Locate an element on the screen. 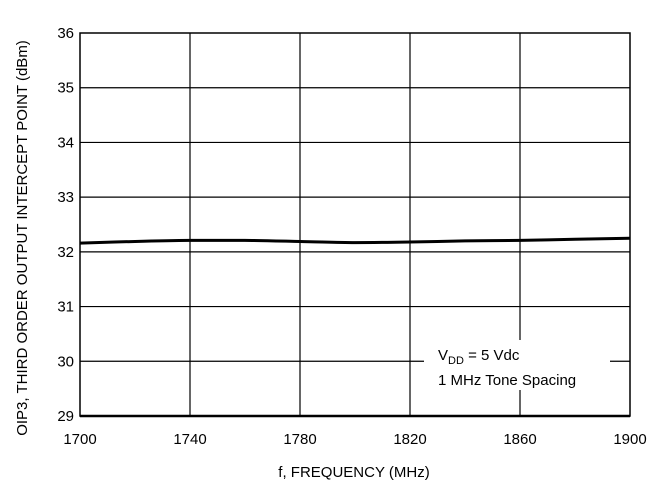  y-tick-label-36: 36 is located at coordinates (65, 33).